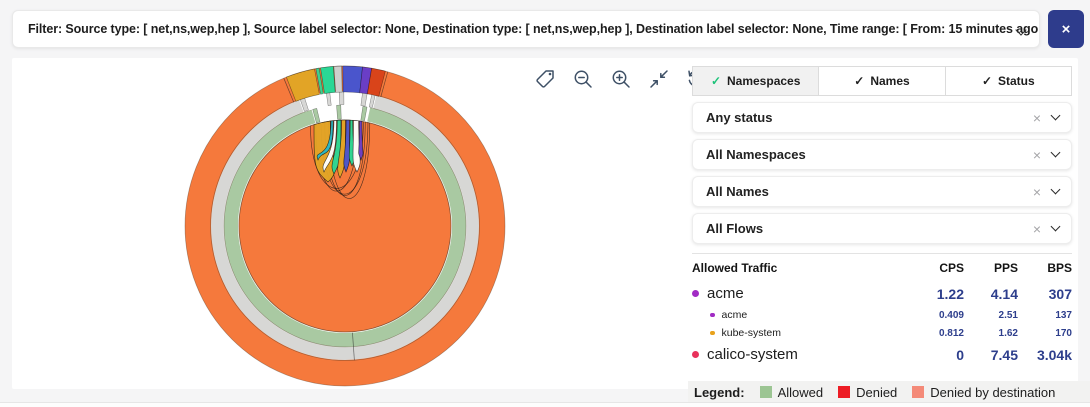 Image resolution: width=1090 pixels, height=407 pixels. What do you see at coordinates (545, 404) in the screenshot?
I see `footer-divider` at bounding box center [545, 404].